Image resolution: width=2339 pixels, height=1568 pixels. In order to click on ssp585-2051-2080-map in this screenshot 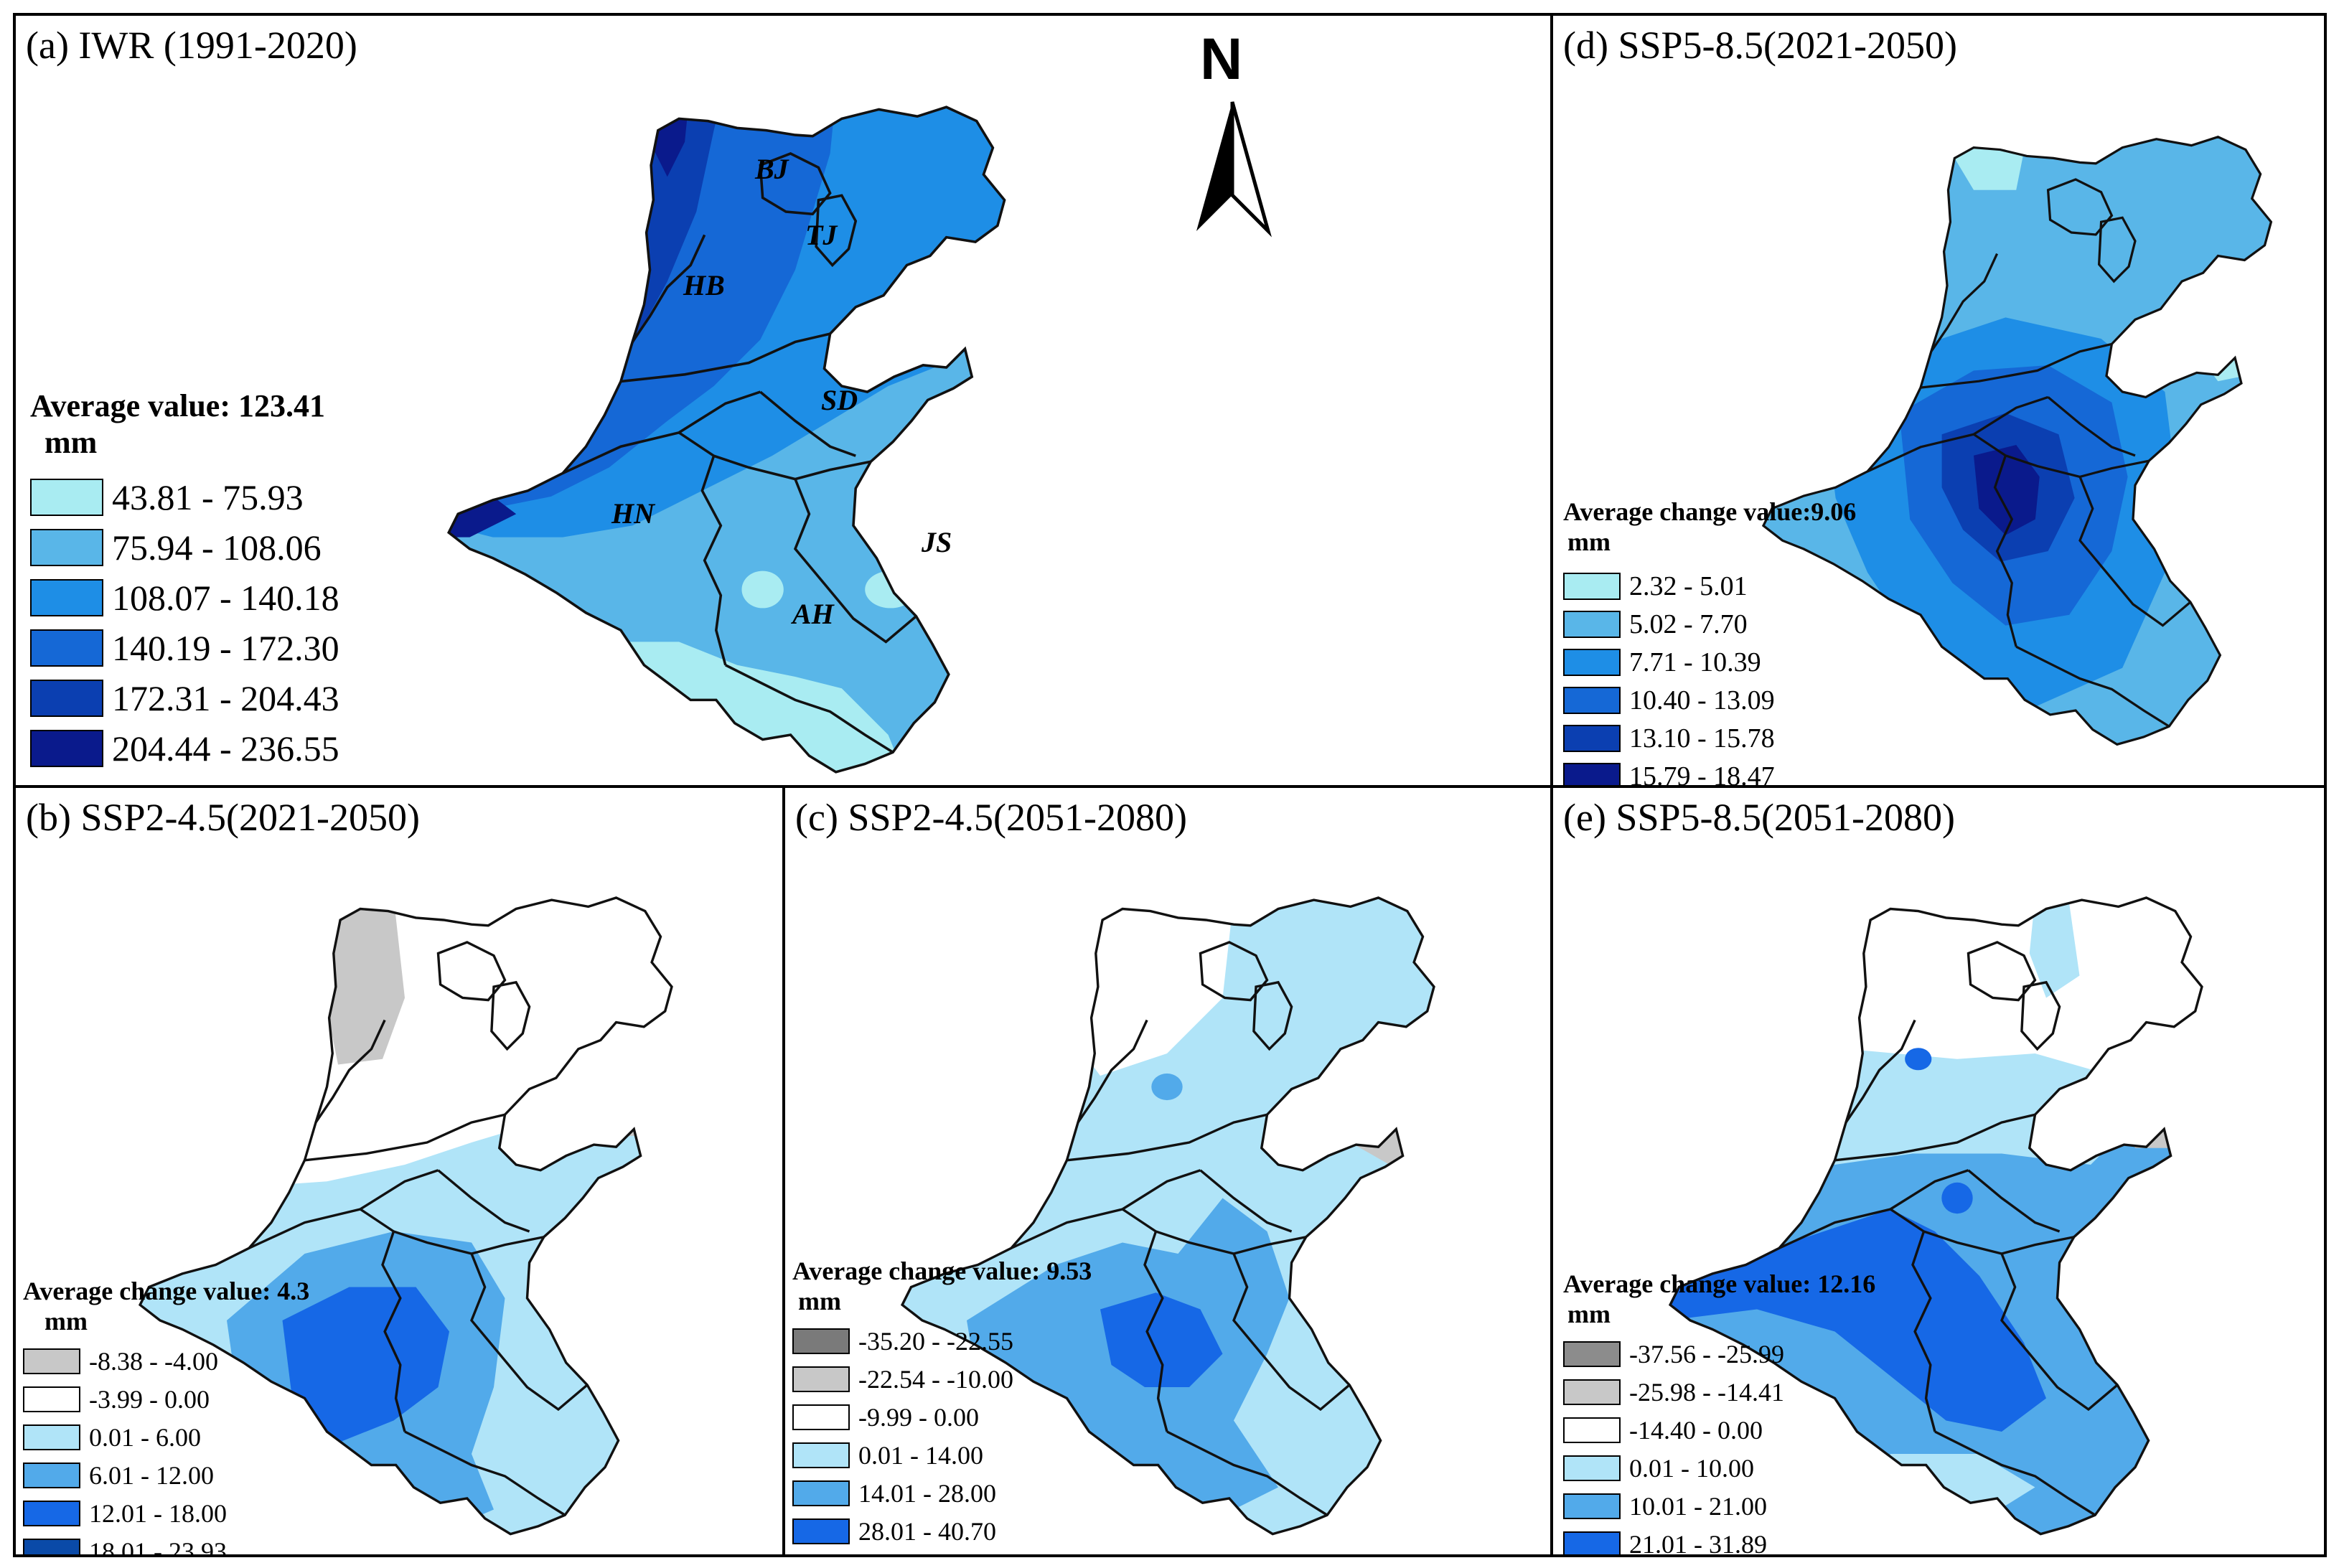, I will do `click(1936, 1216)`.